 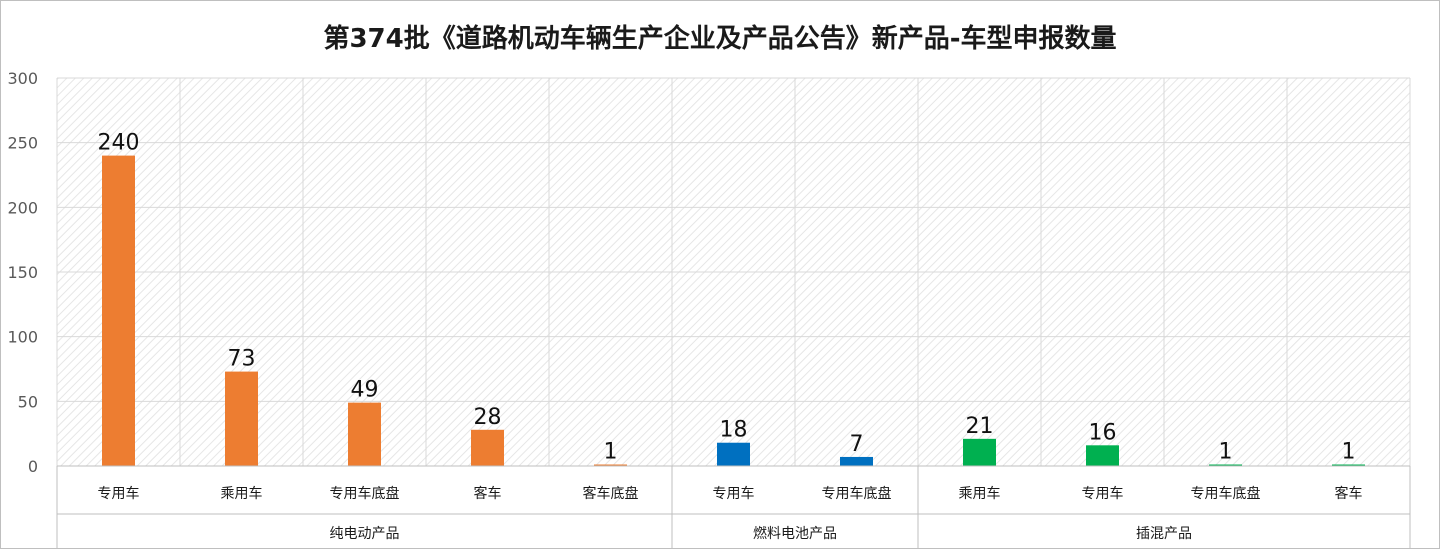 I want to click on group-label: 纯电动产品, so click(x=365, y=534).